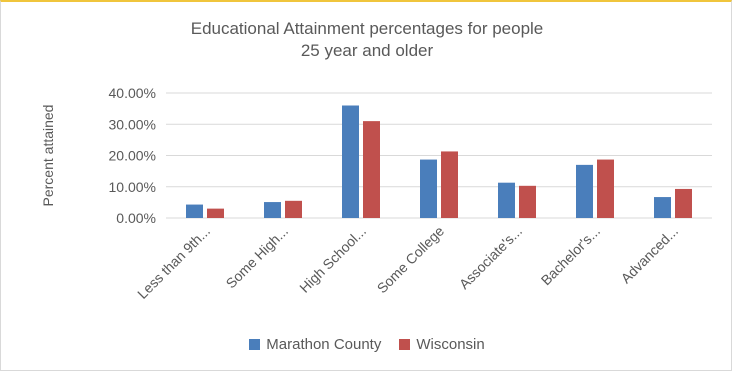  I want to click on legend-item-marathon-county: Marathon County, so click(315, 344).